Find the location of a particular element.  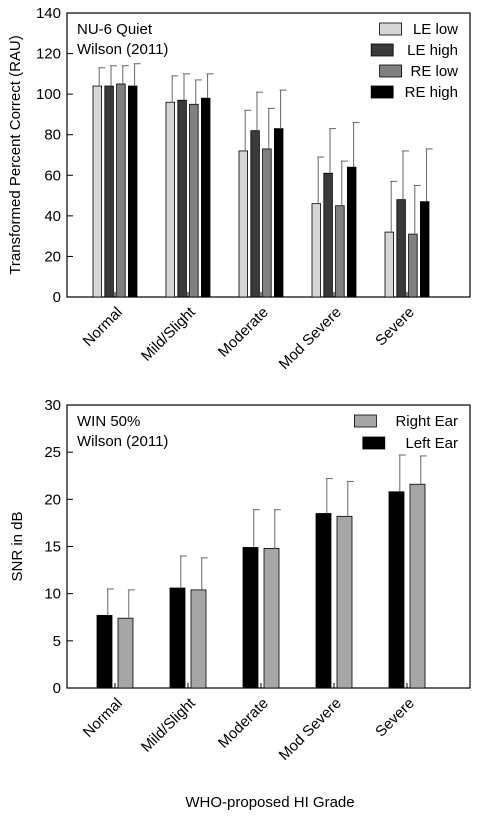

y-tick-label: 40 is located at coordinates (52, 216).